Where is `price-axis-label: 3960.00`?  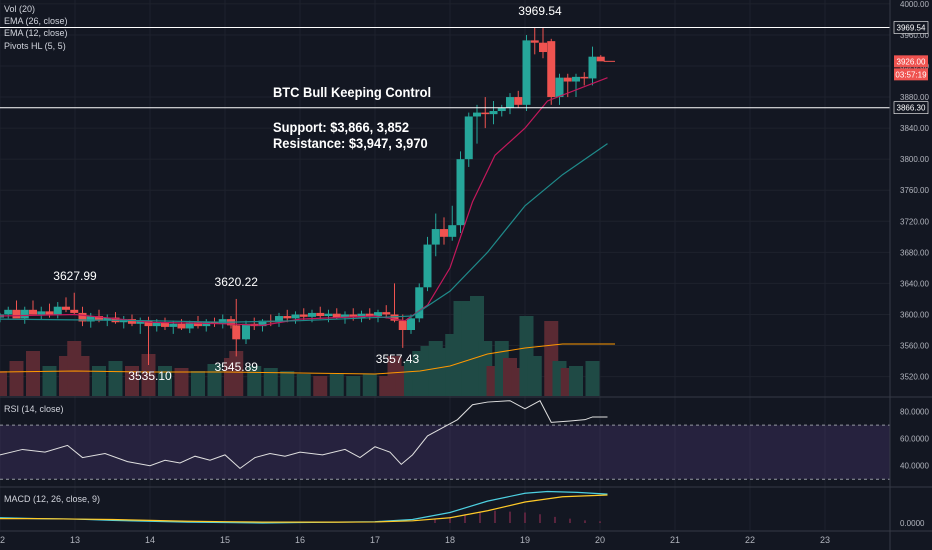 price-axis-label: 3960.00 is located at coordinates (914, 35).